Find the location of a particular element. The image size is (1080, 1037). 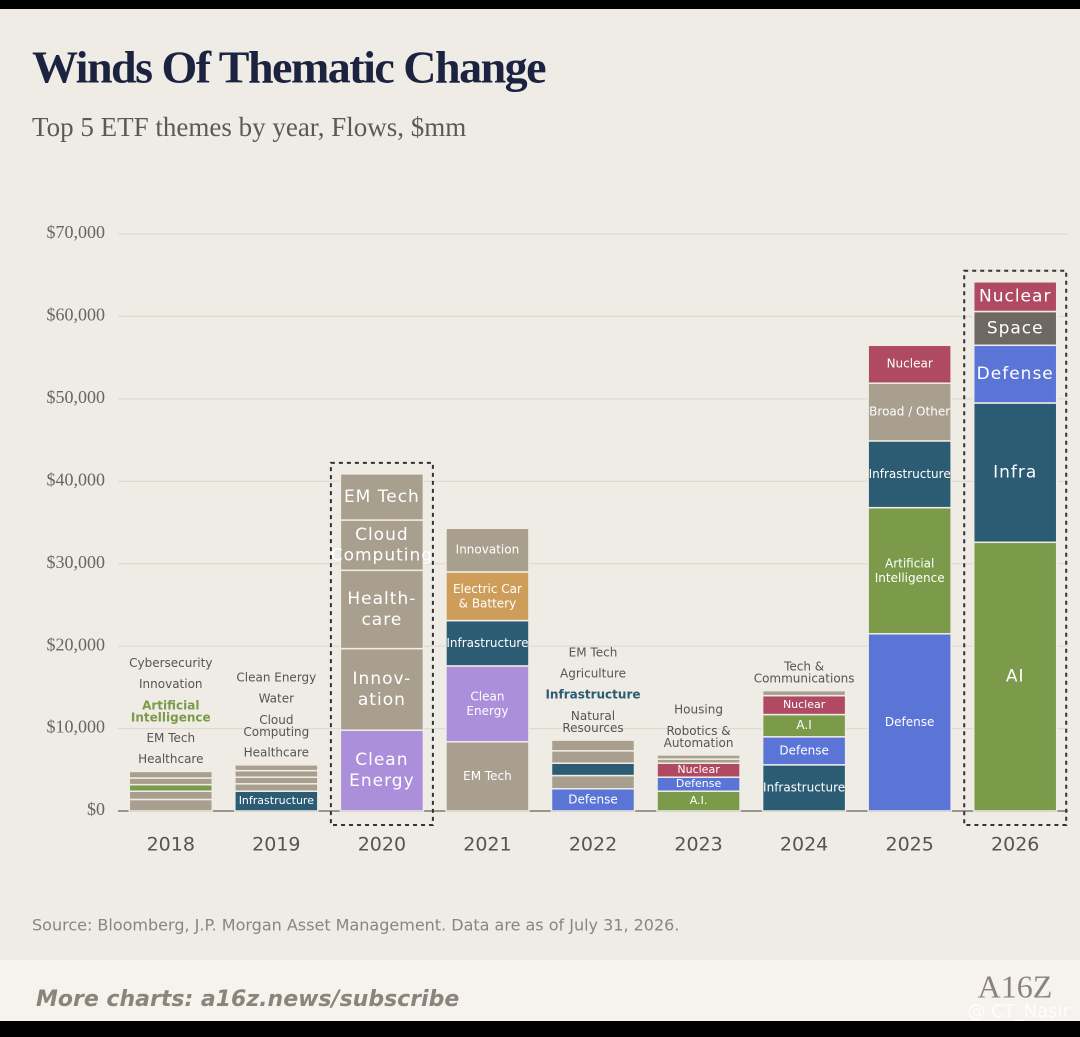

segment-label: Health-care is located at coordinates (381, 609).